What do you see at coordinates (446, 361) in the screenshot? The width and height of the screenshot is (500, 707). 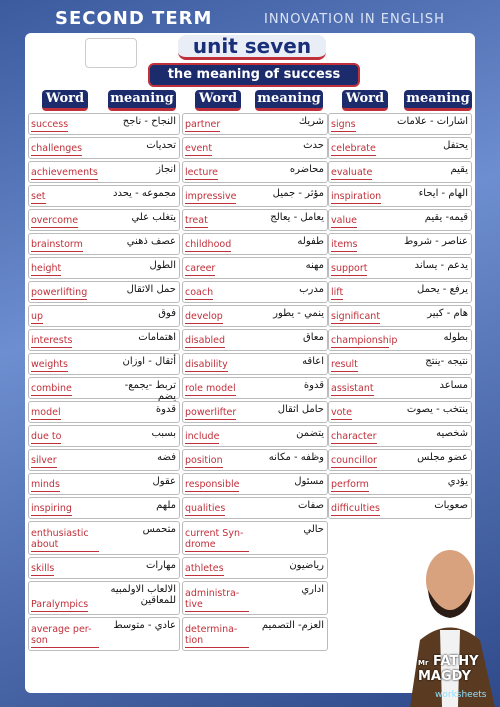 I see `meaning: نتيجه -ينتج` at bounding box center [446, 361].